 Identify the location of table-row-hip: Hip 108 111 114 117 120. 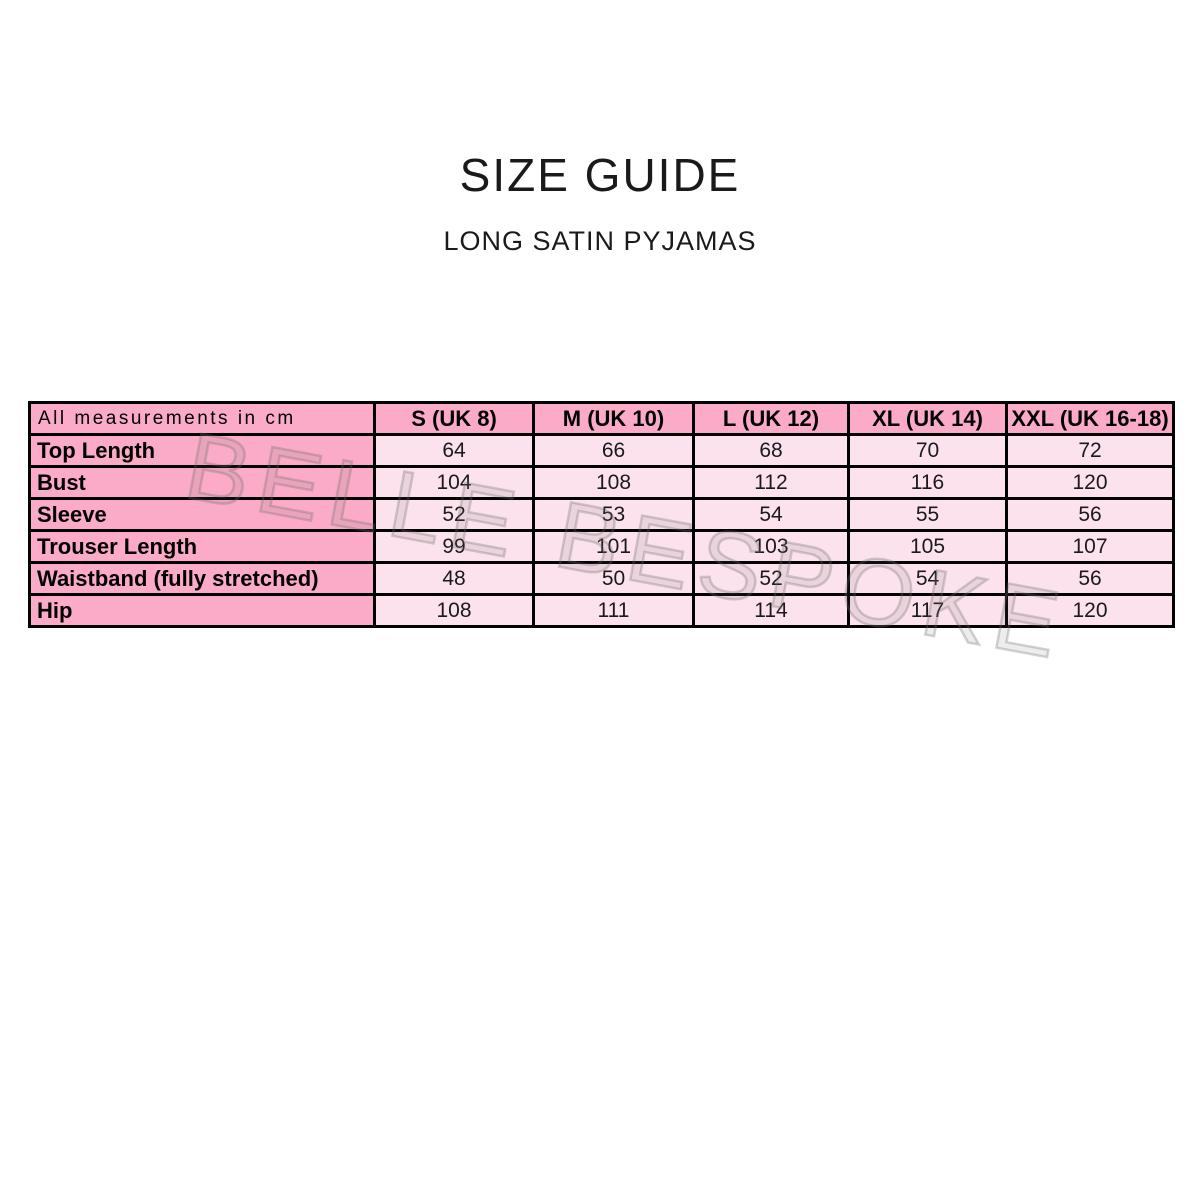
(601, 610).